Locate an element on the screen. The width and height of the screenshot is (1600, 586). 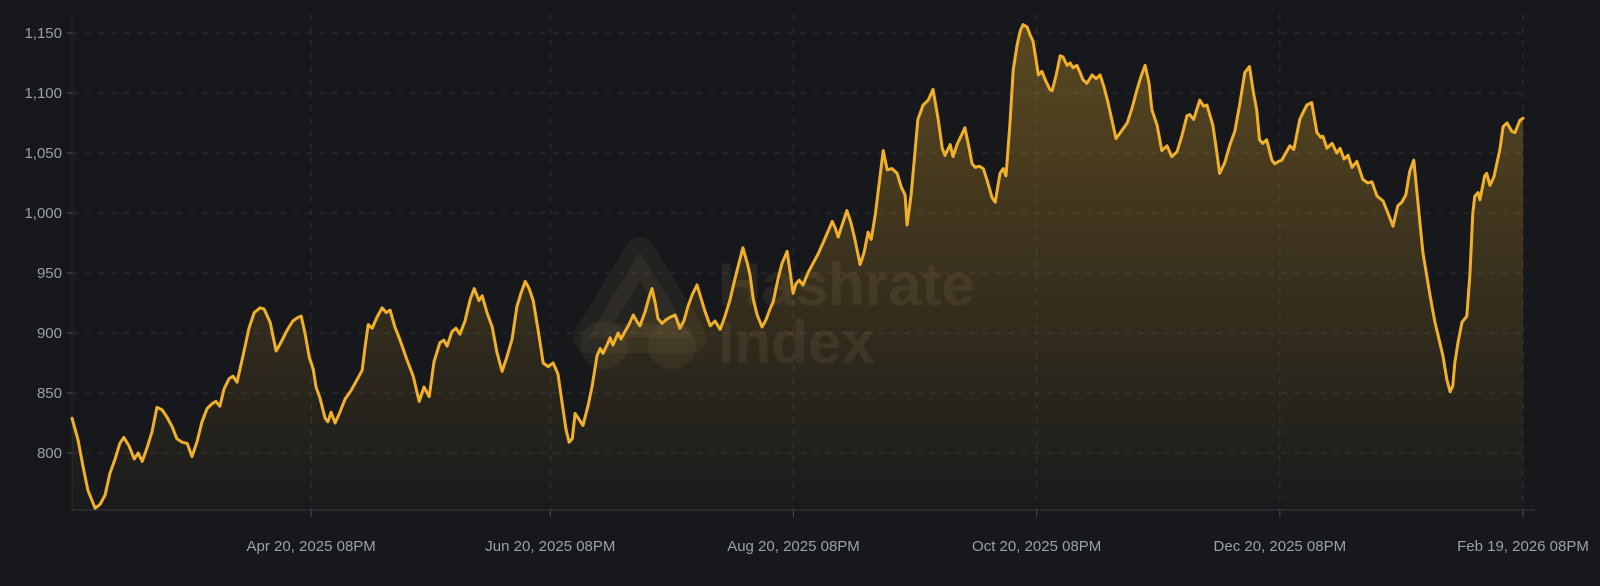
y-axis-label: 850 is located at coordinates (49, 393).